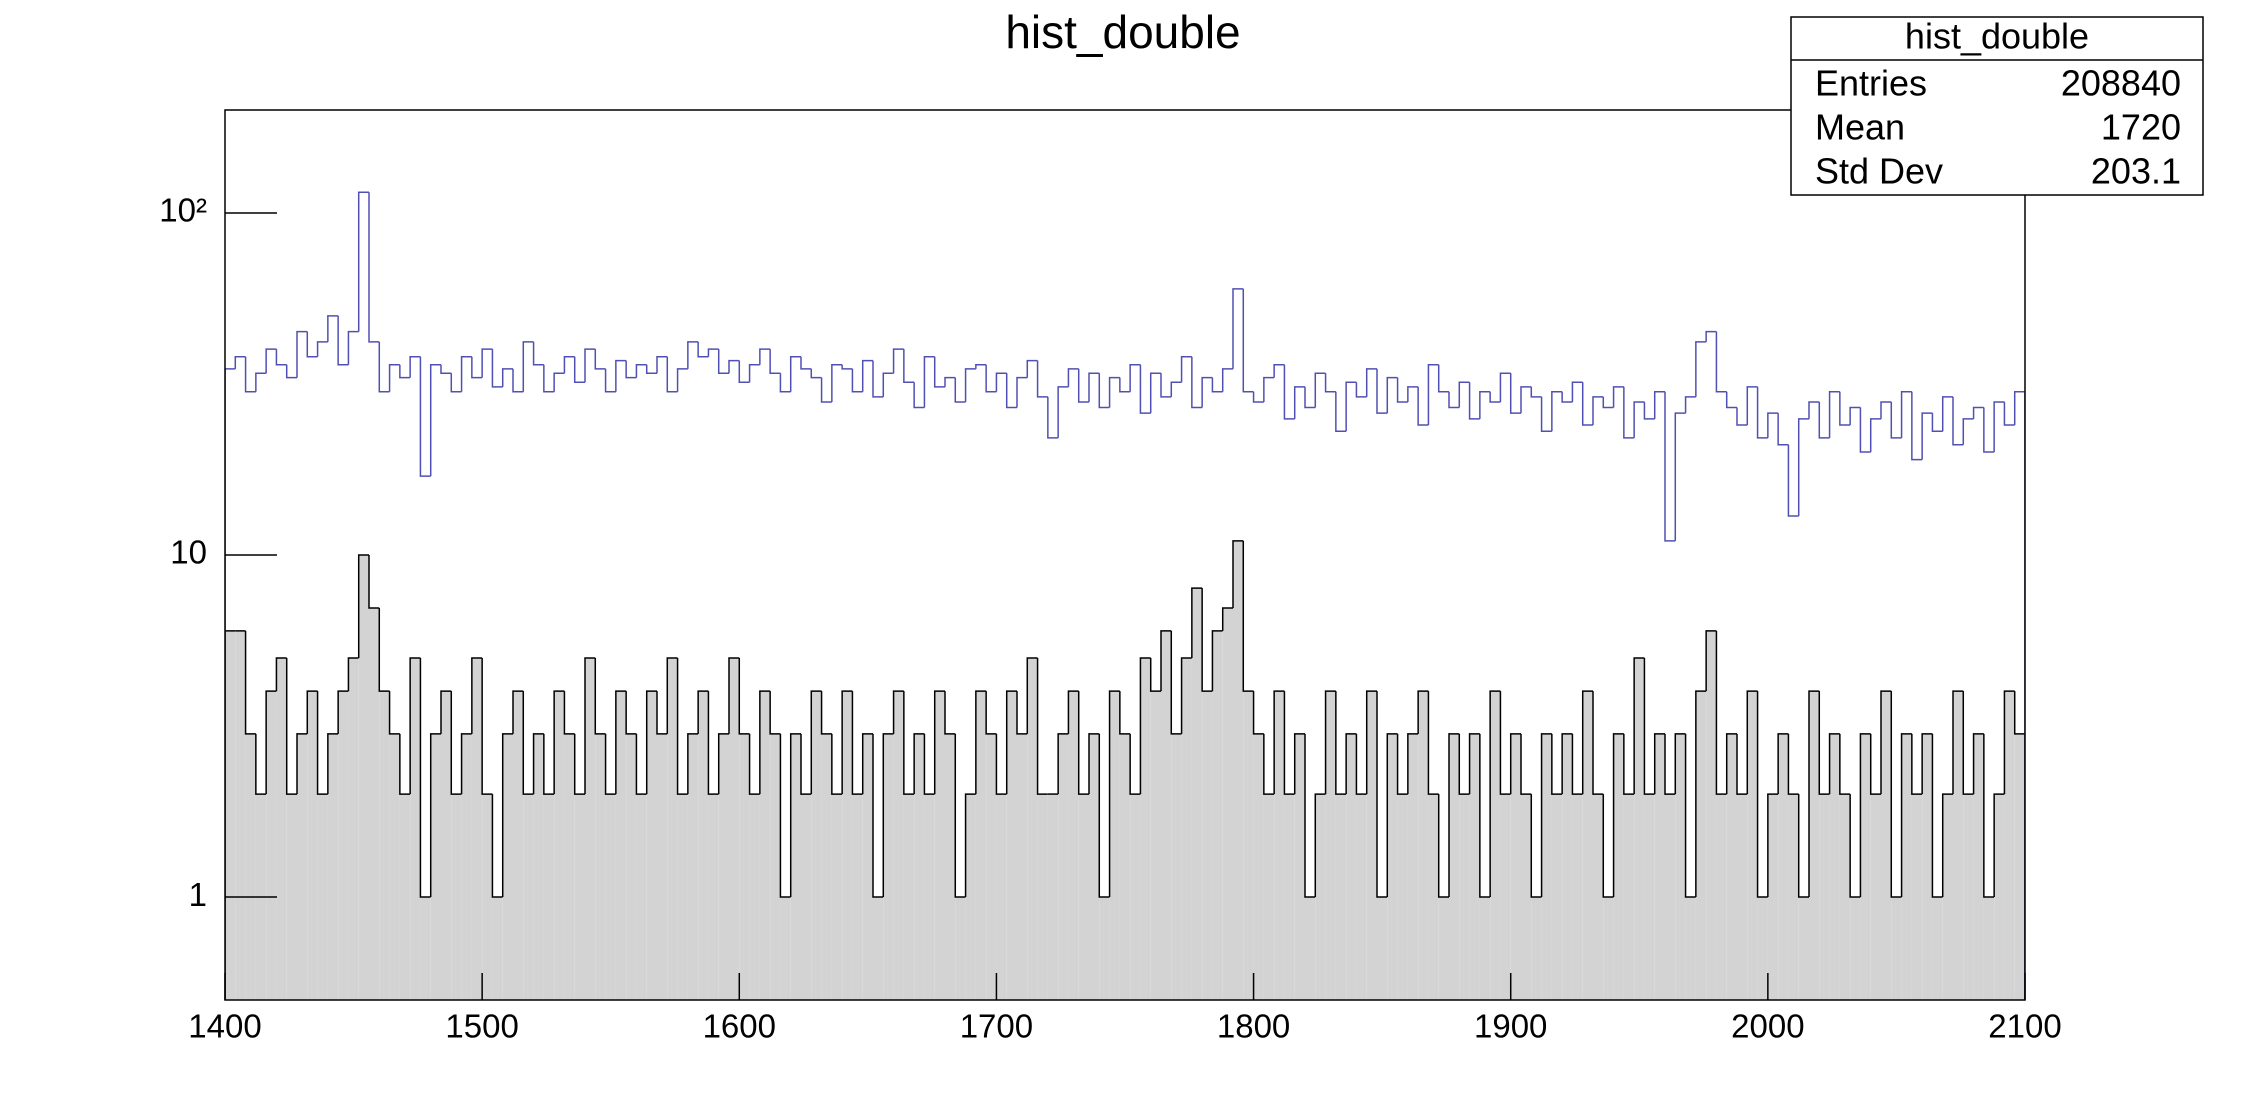 The height and width of the screenshot is (1114, 2250). What do you see at coordinates (1871, 83) in the screenshot?
I see `stats-label: Entries` at bounding box center [1871, 83].